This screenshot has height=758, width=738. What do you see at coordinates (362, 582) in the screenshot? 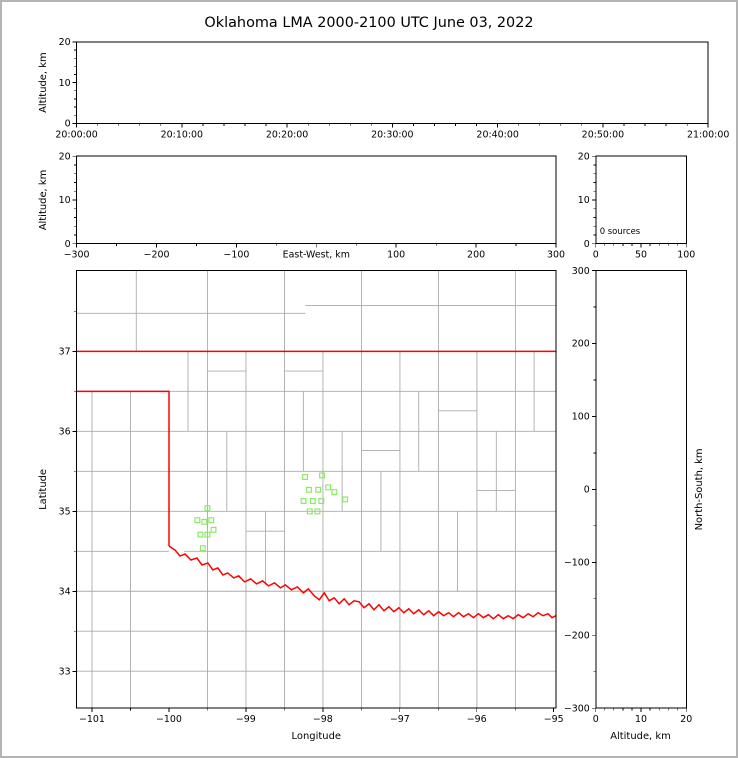
I see `state-border-red-river` at bounding box center [362, 582].